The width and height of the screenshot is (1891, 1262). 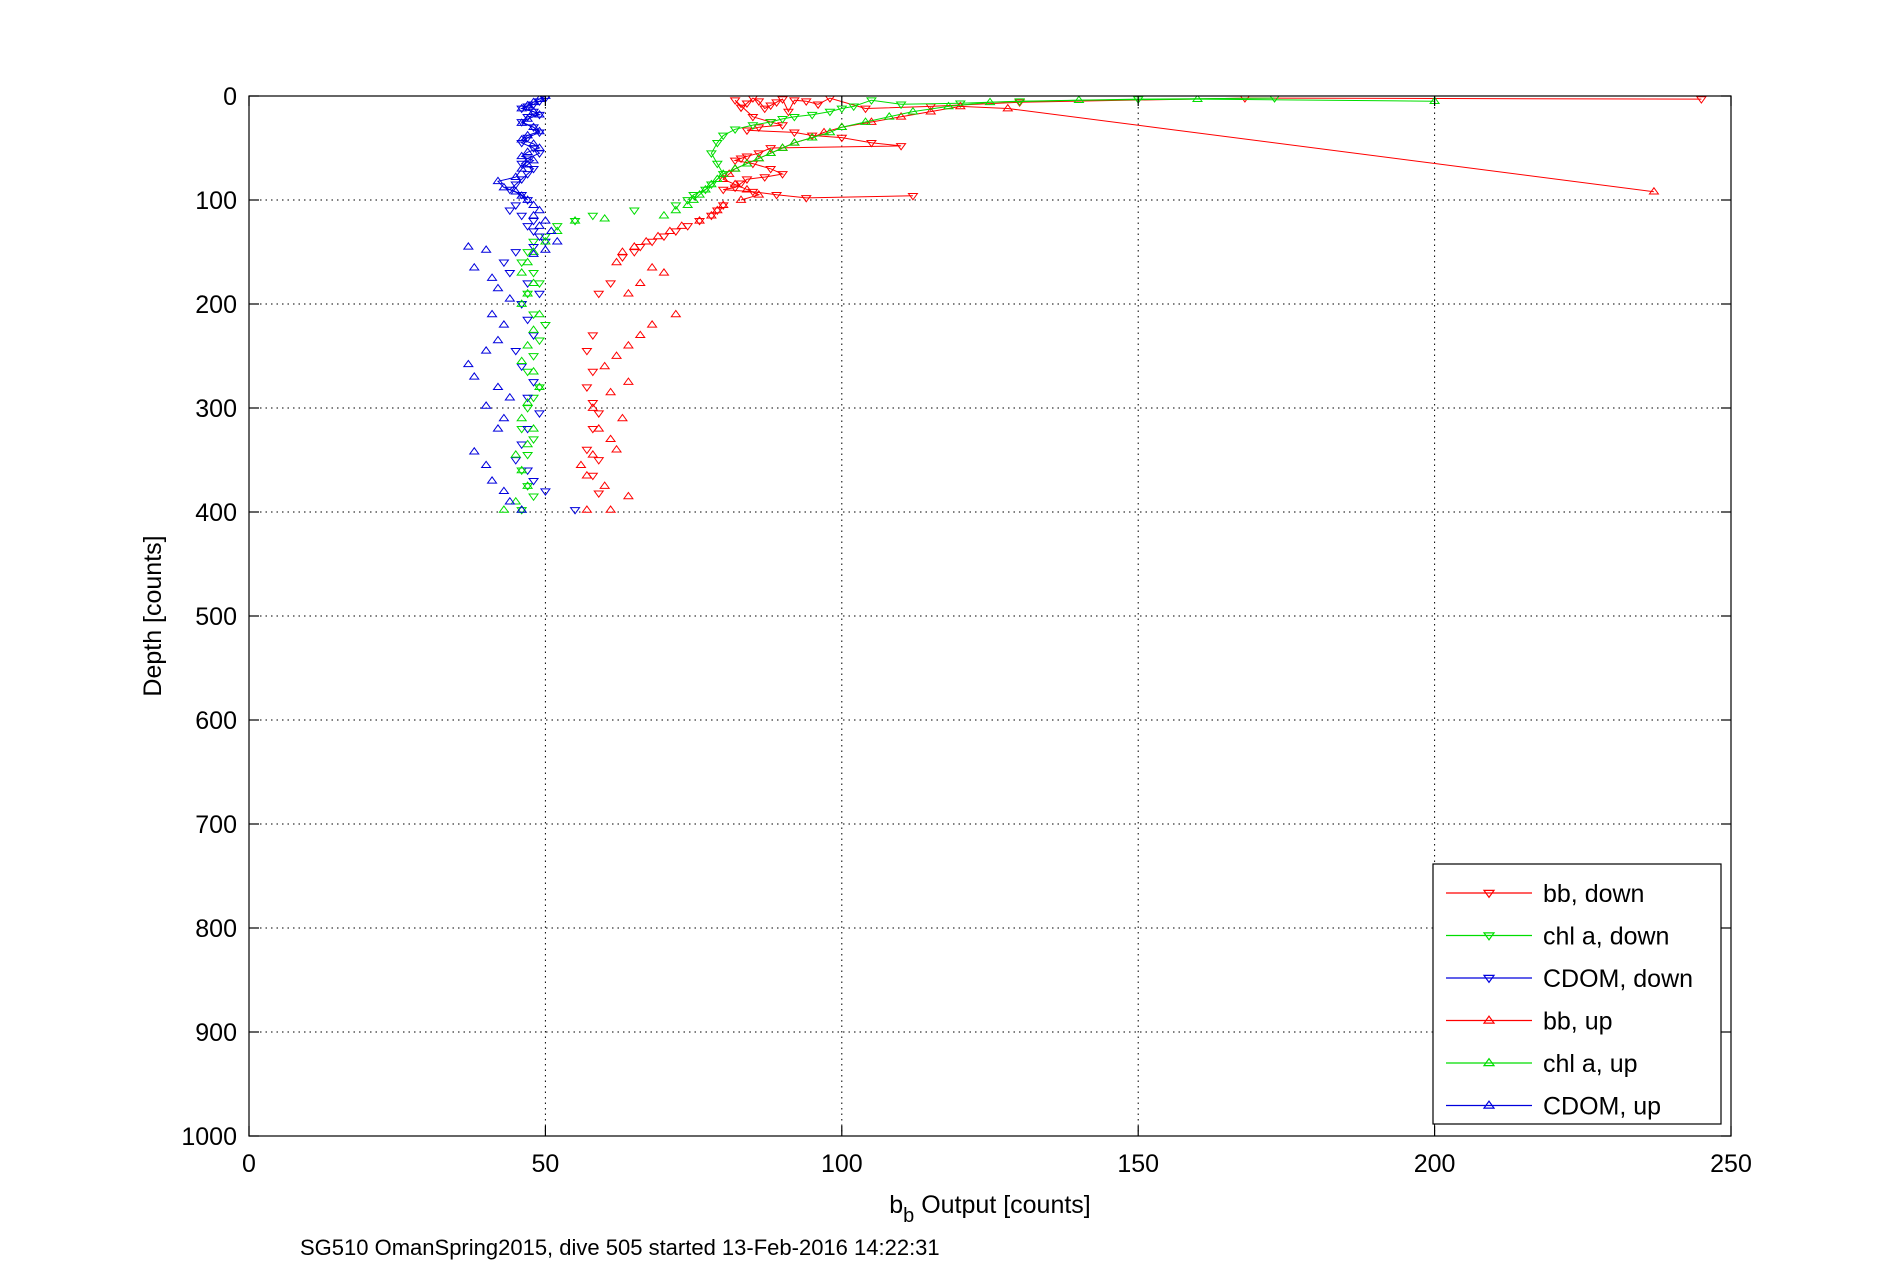 I want to click on y-axis-title: Depth [counts], so click(x=153, y=615).